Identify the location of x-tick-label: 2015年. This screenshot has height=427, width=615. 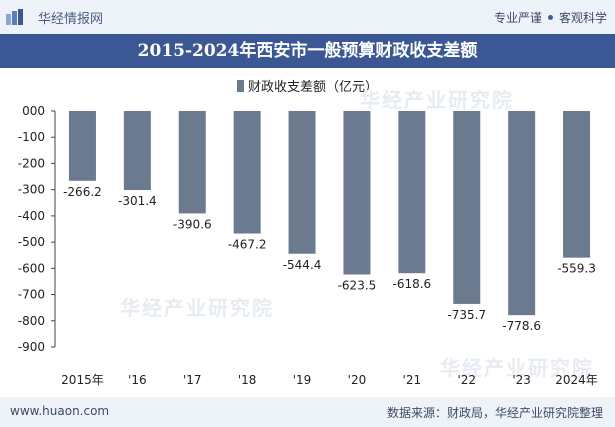
(82, 380).